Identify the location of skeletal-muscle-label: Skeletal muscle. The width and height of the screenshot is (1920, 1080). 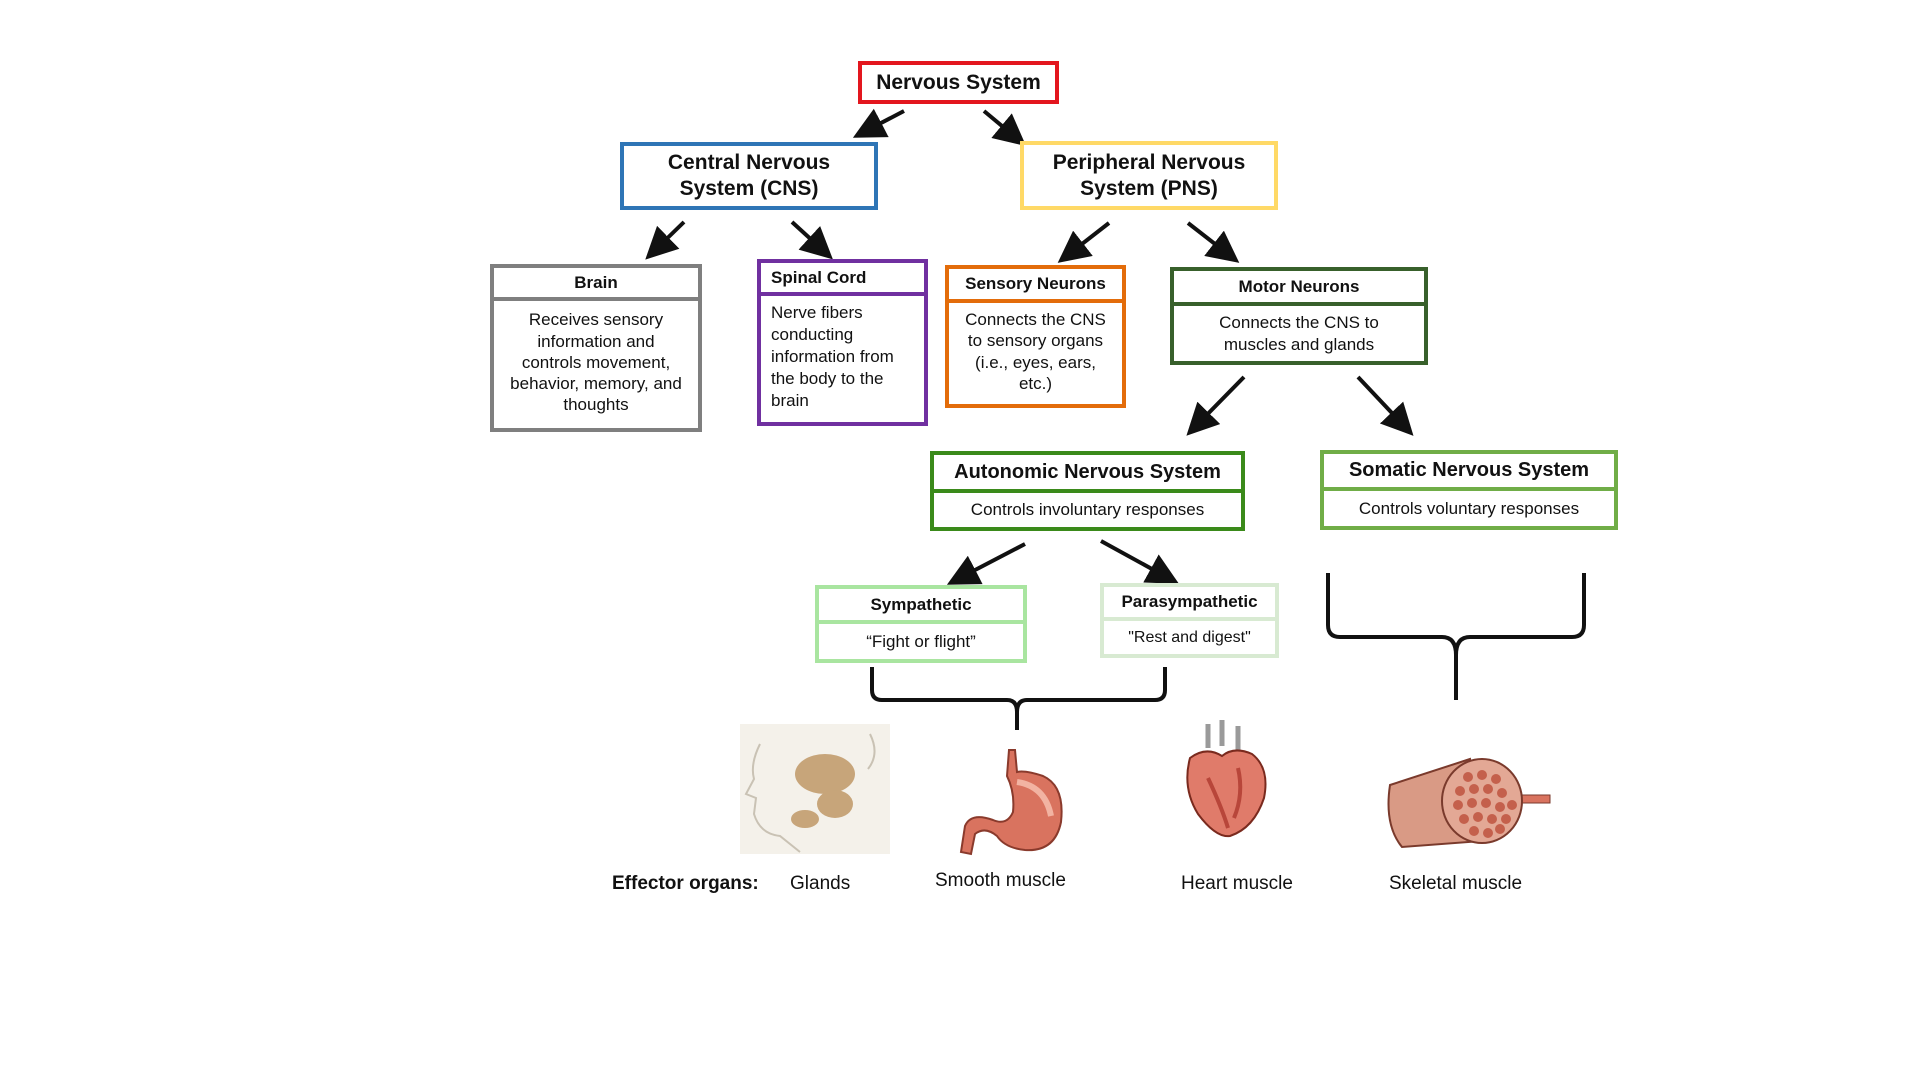
(1456, 883).